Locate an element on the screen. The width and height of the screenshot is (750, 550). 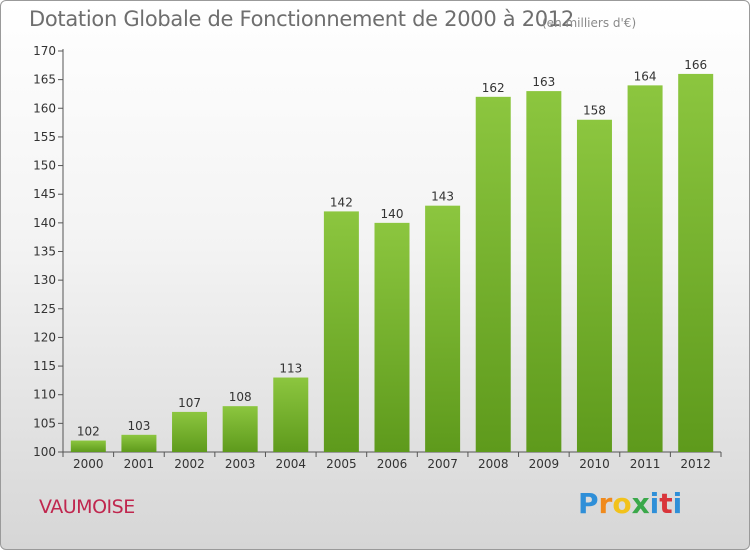
bar-2001 is located at coordinates (139, 443).